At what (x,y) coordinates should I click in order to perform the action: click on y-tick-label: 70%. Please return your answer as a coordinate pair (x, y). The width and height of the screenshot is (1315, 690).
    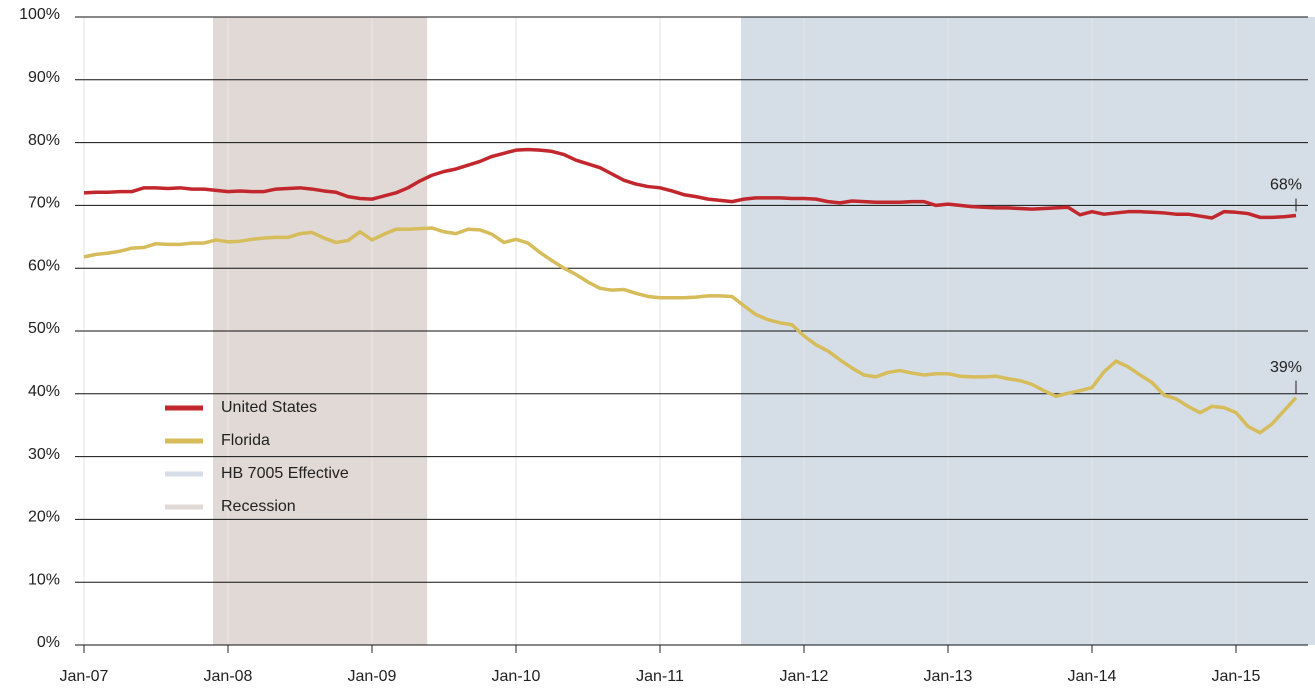
    Looking at the image, I should click on (44, 203).